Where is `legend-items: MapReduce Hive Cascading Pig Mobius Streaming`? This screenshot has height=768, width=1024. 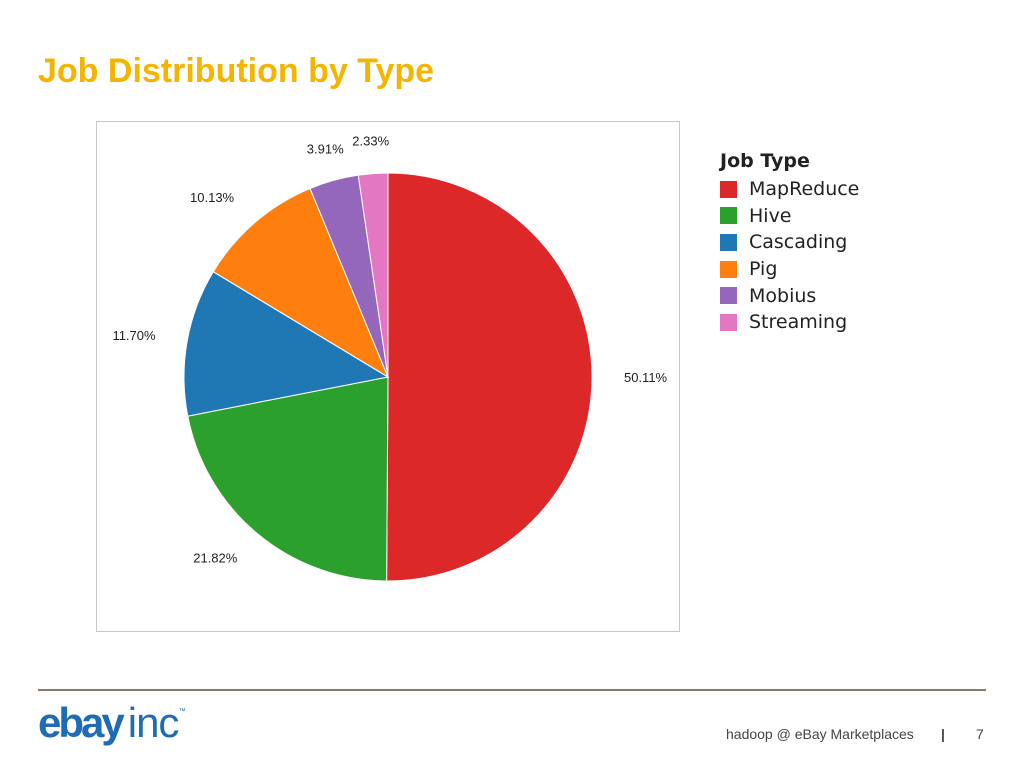 legend-items: MapReduce Hive Cascading Pig Mobius Streaming is located at coordinates (789, 256).